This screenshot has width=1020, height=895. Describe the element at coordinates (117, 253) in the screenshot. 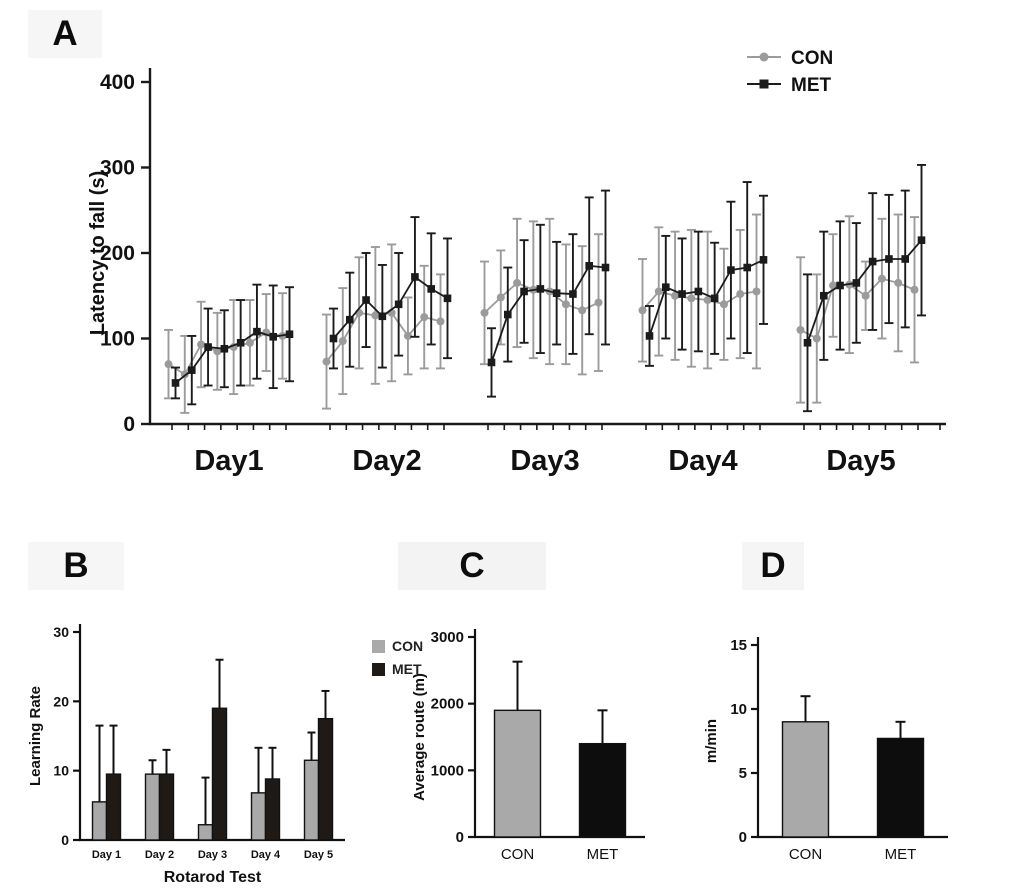

I see `svg-text: 200` at that location.